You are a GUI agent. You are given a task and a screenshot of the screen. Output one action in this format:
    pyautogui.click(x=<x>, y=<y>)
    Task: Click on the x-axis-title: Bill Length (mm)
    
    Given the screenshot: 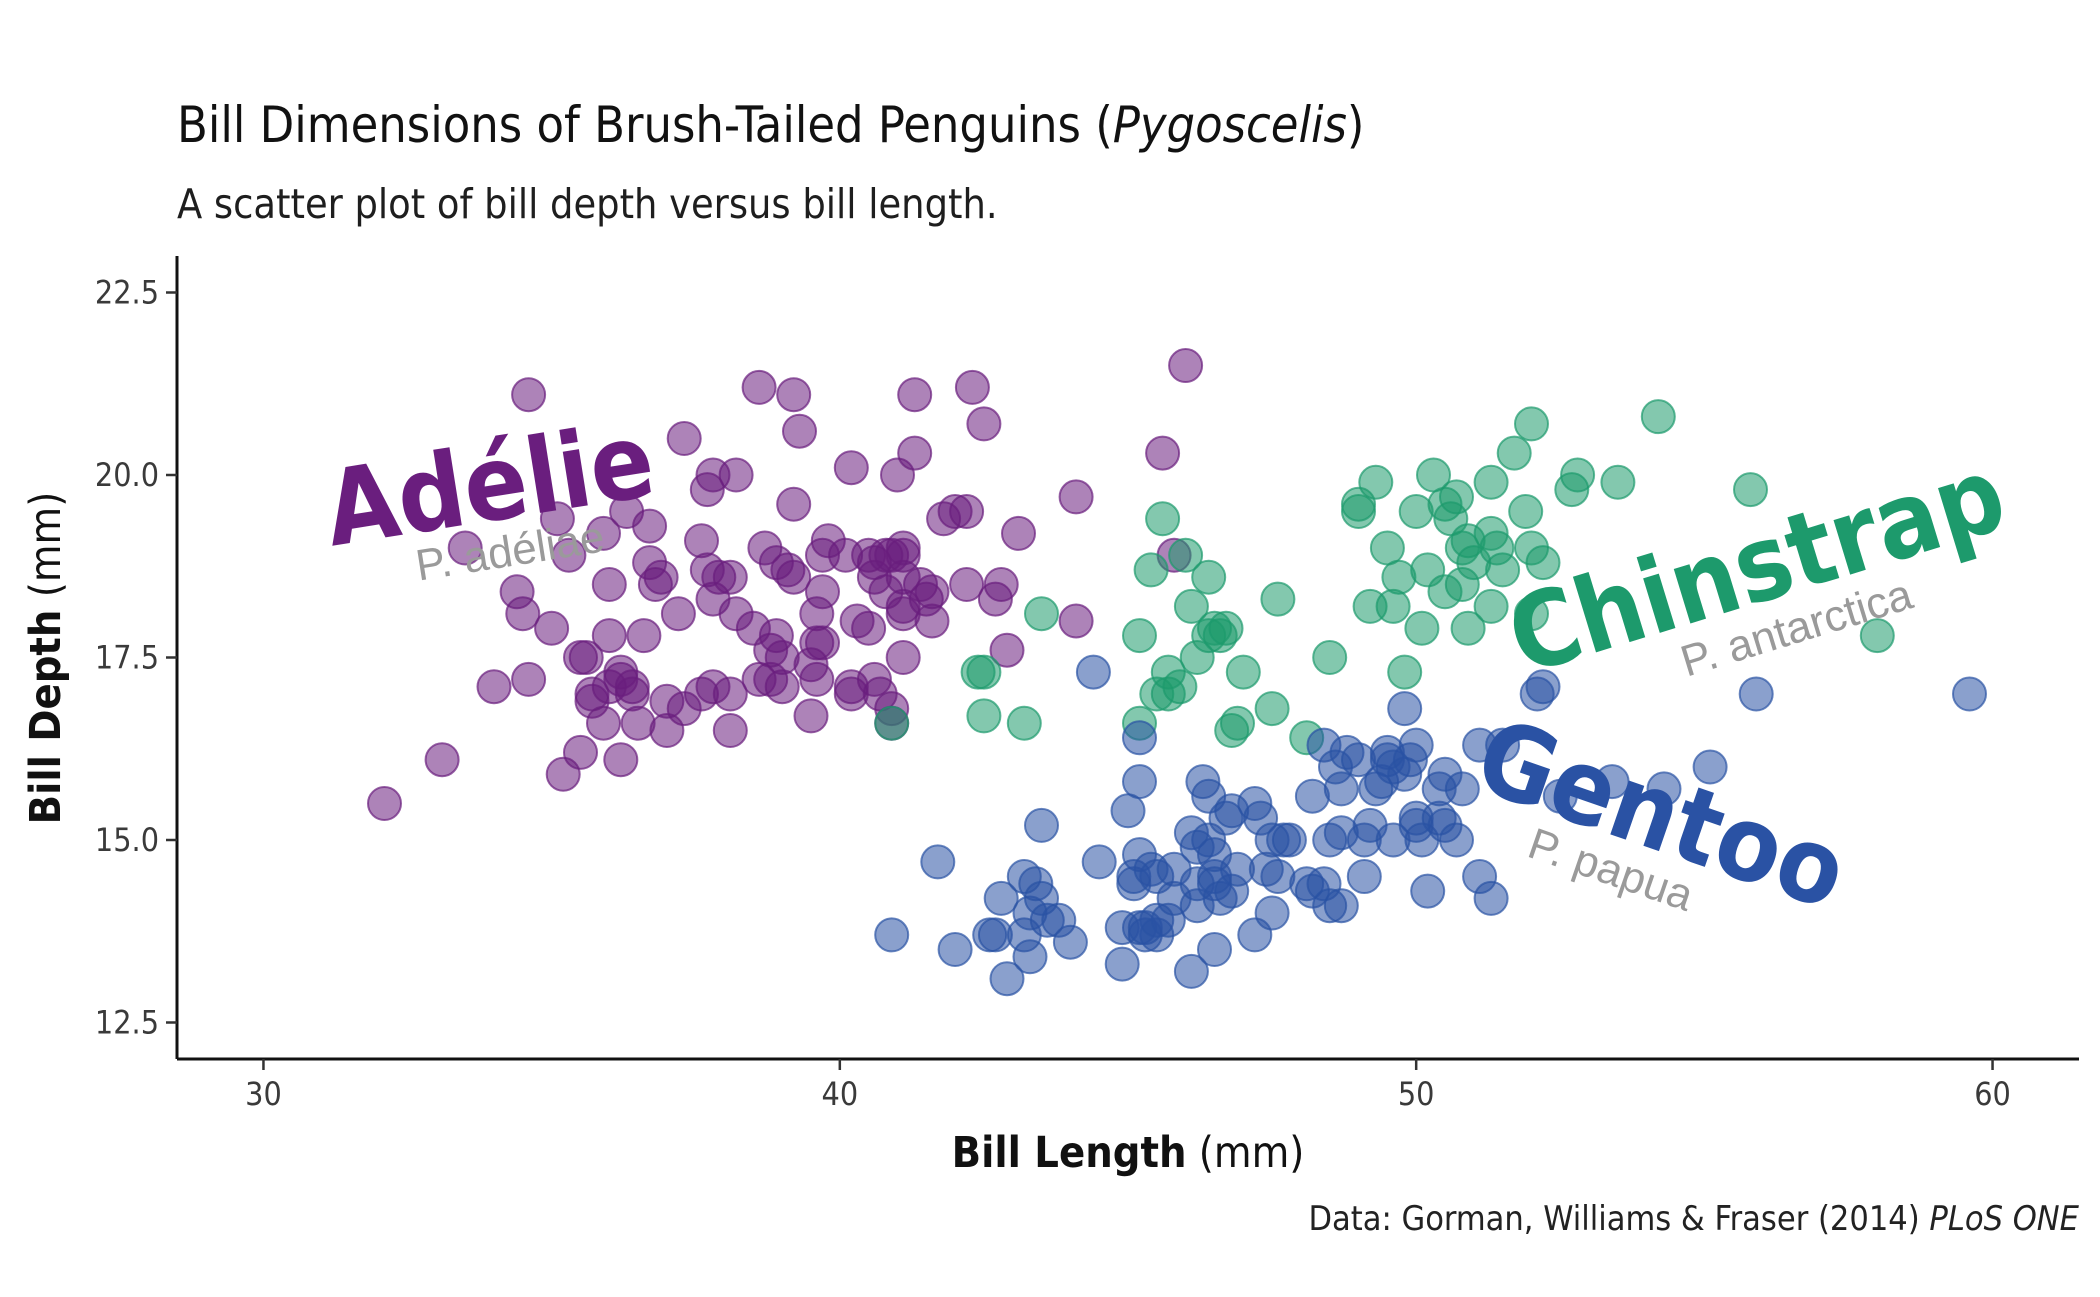 What is the action you would take?
    pyautogui.click(x=1128, y=1153)
    